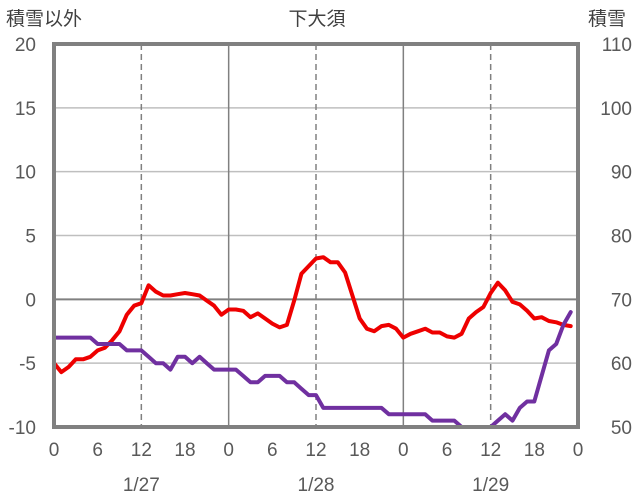 This screenshot has height=501, width=636. Describe the element at coordinates (22, 237) in the screenshot. I see `left-ticks: 20 15 10 5 0 -5 -10` at that location.